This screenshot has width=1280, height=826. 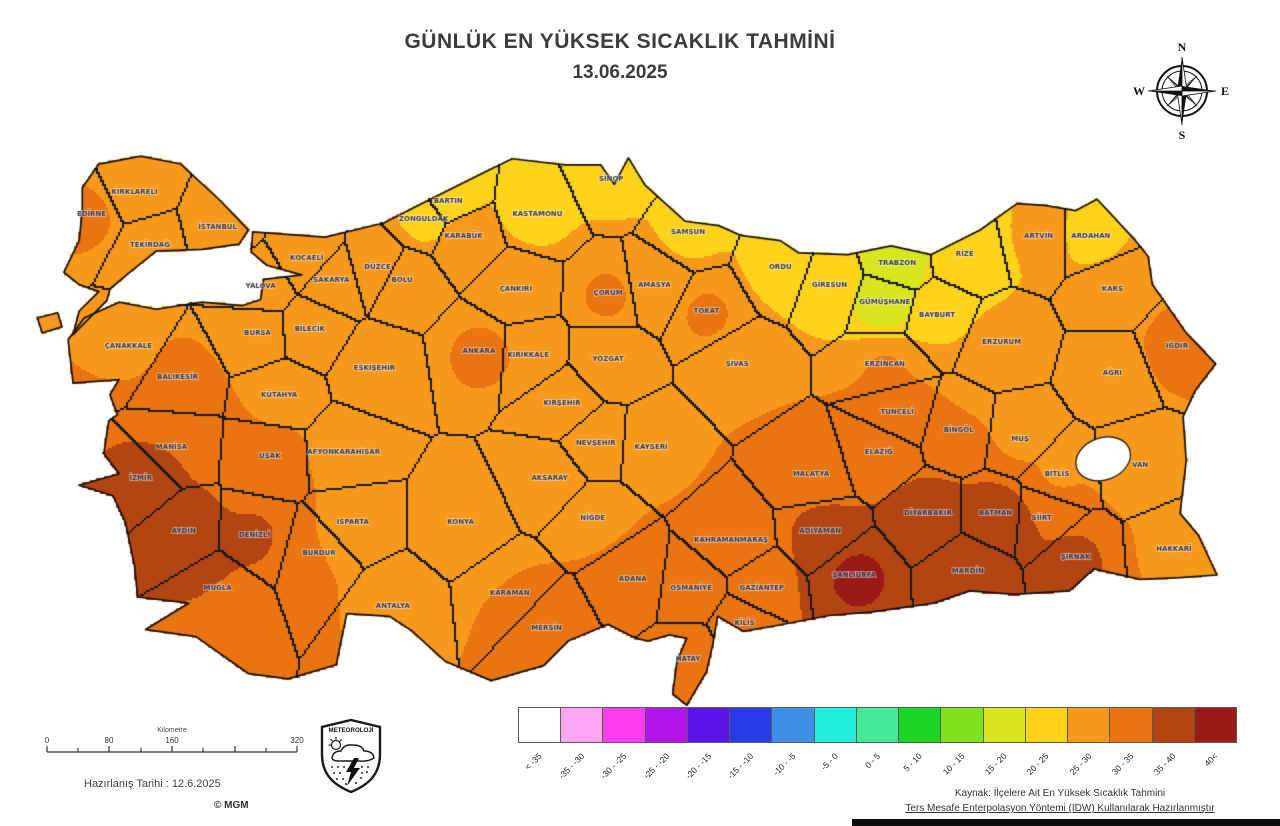 I want to click on legend-item: 0 - 5, so click(x=877, y=745).